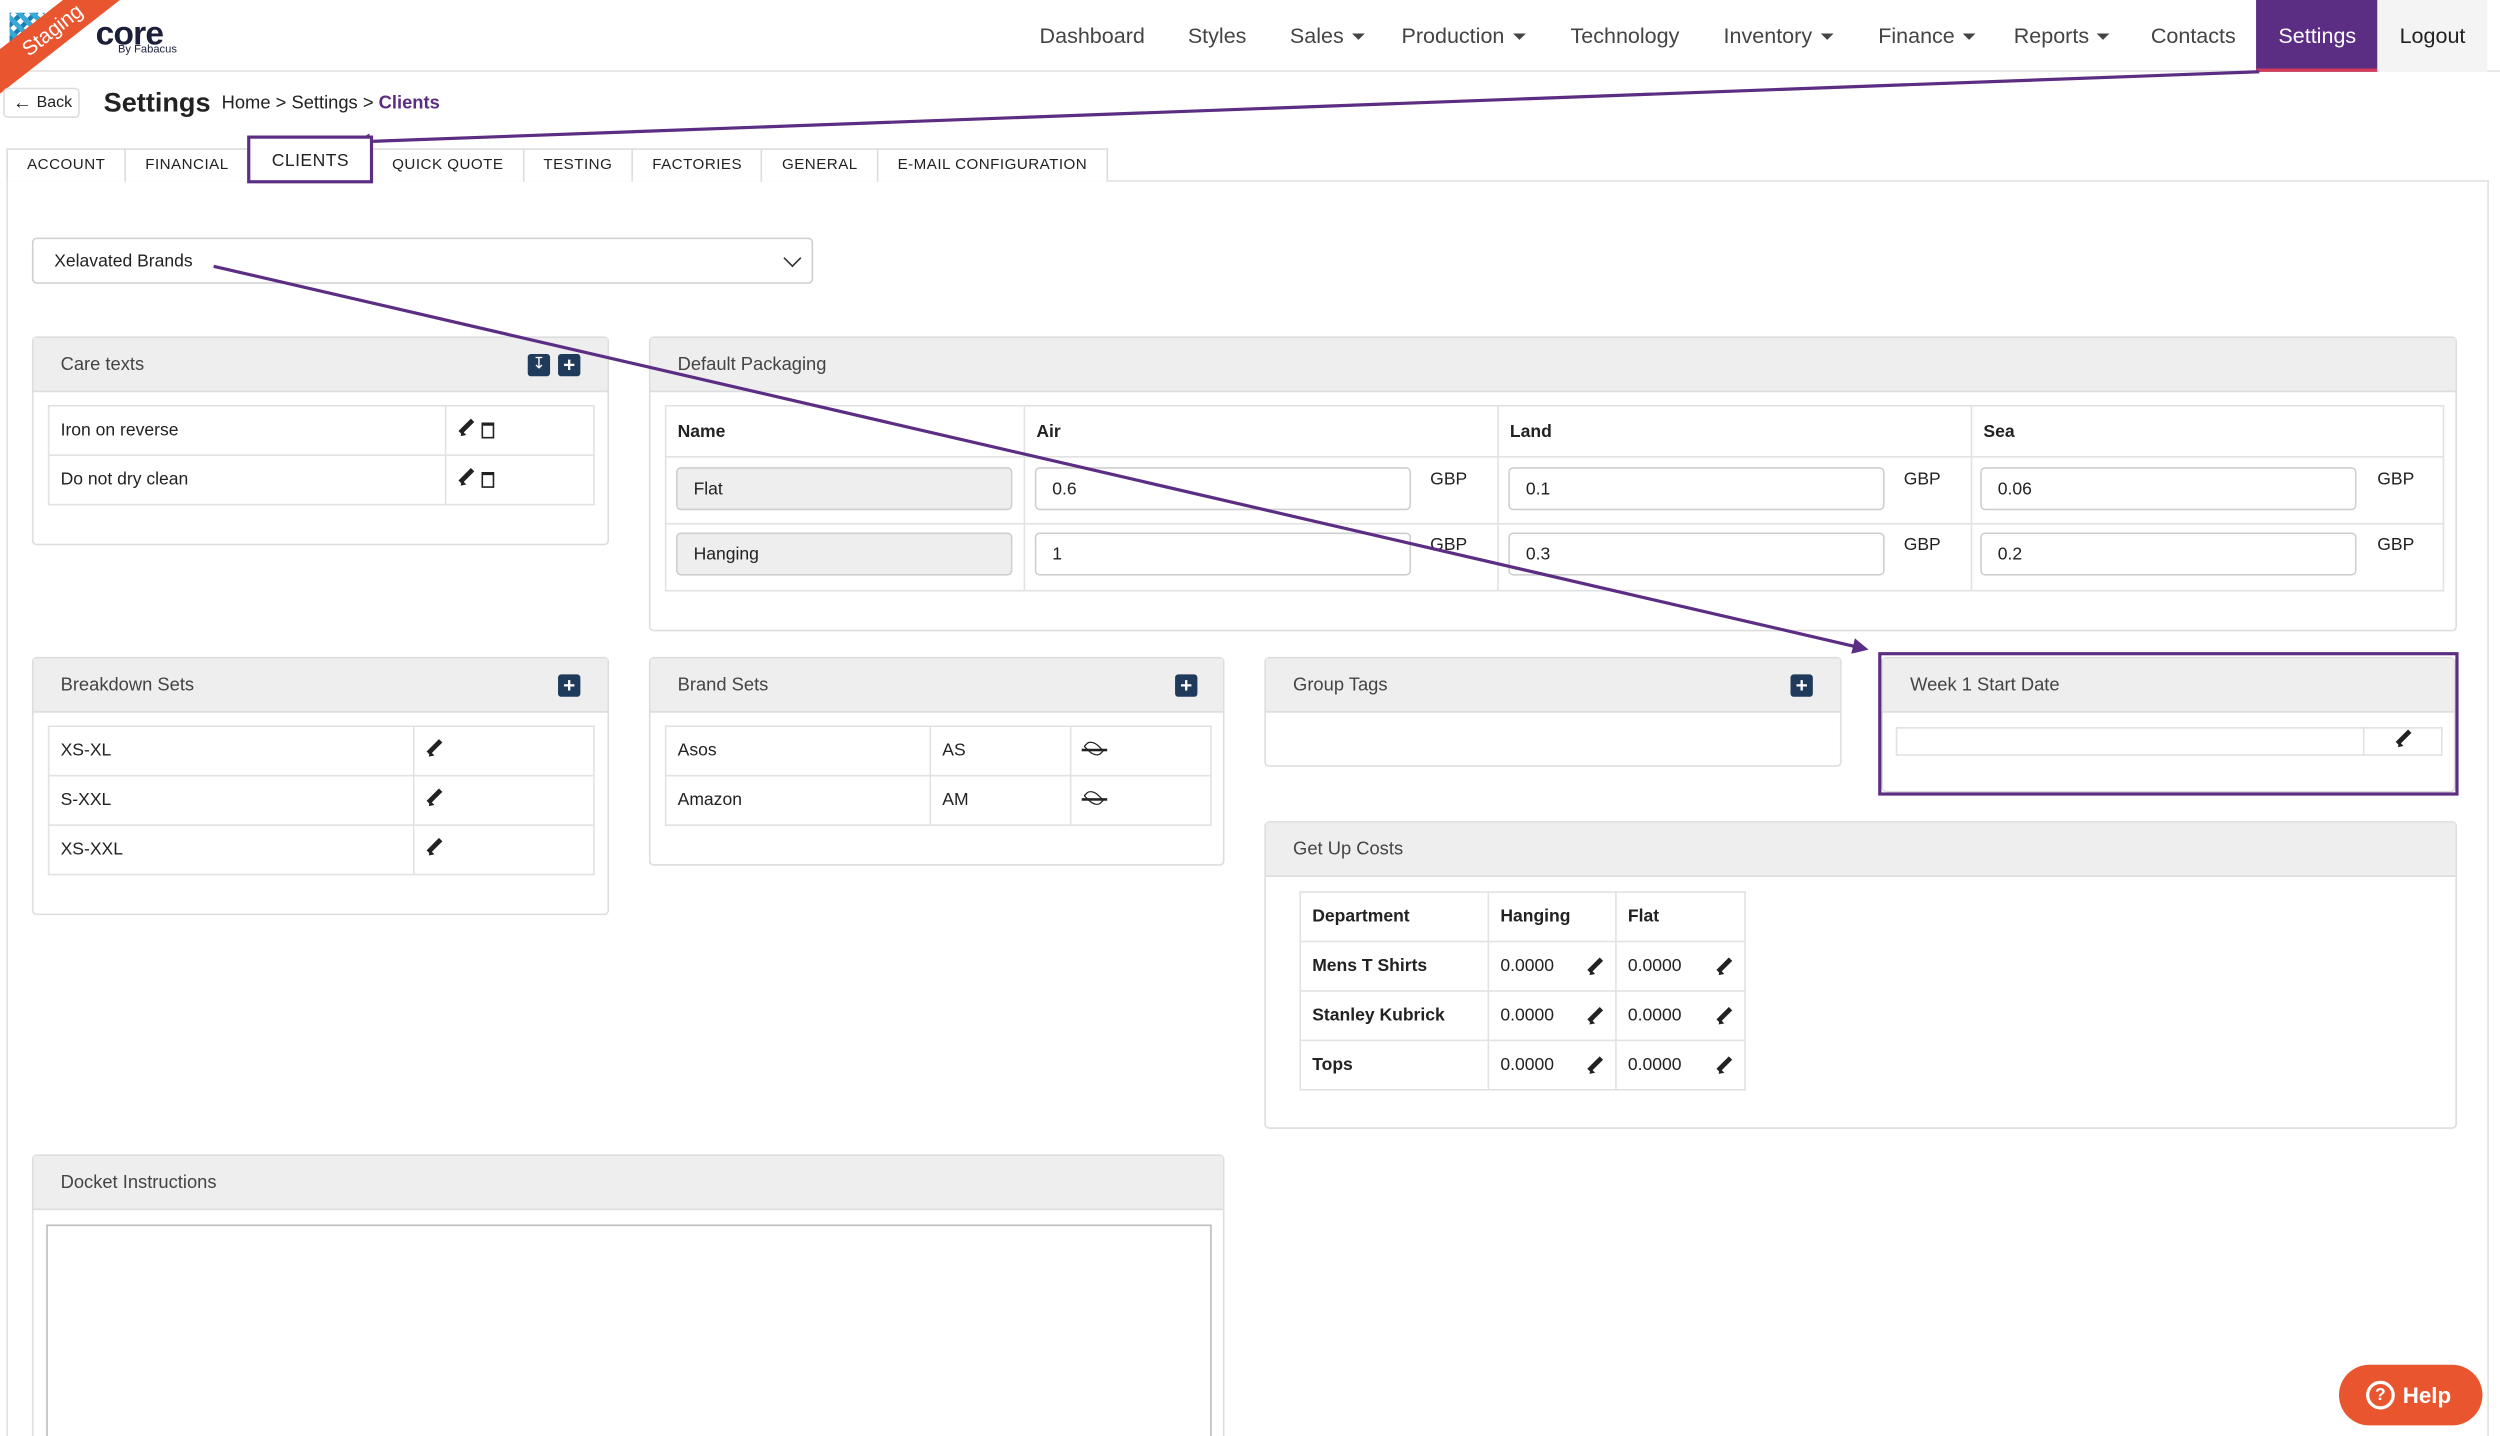 This screenshot has width=2500, height=1436. Describe the element at coordinates (66, 165) in the screenshot. I see `tab-account: ACCOUNT` at that location.